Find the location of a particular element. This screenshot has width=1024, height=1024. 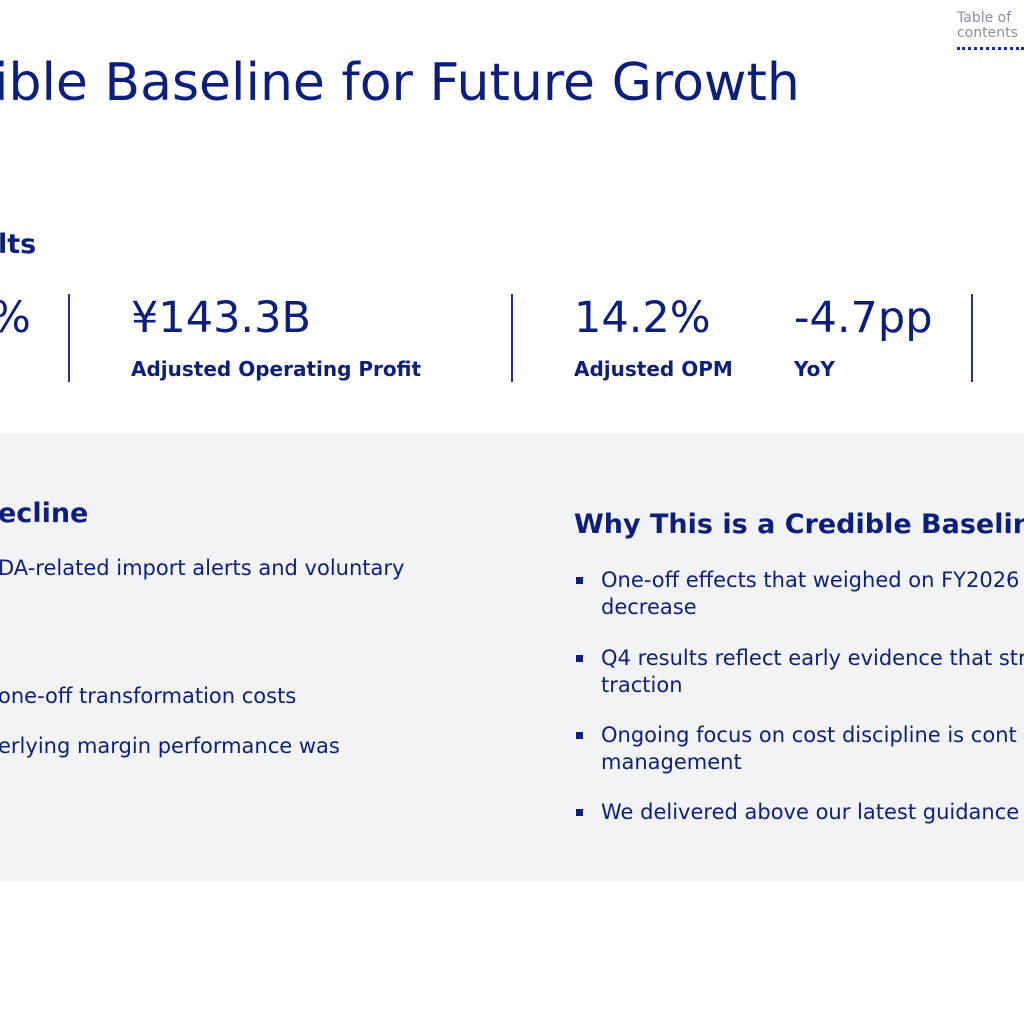

kpi-label-adjusted-operating-profit: Adjusted Operating Profit is located at coordinates (276, 369).